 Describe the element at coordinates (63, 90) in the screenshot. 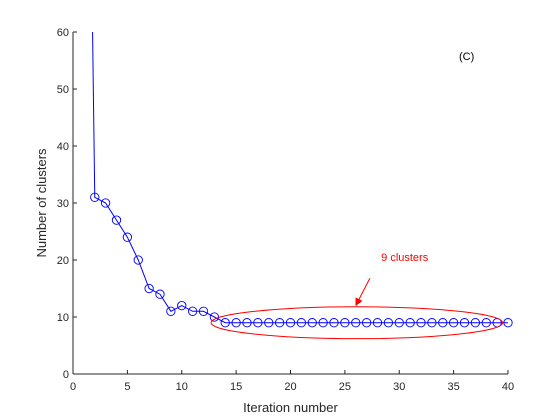

I see `y-tick-label: 50` at that location.